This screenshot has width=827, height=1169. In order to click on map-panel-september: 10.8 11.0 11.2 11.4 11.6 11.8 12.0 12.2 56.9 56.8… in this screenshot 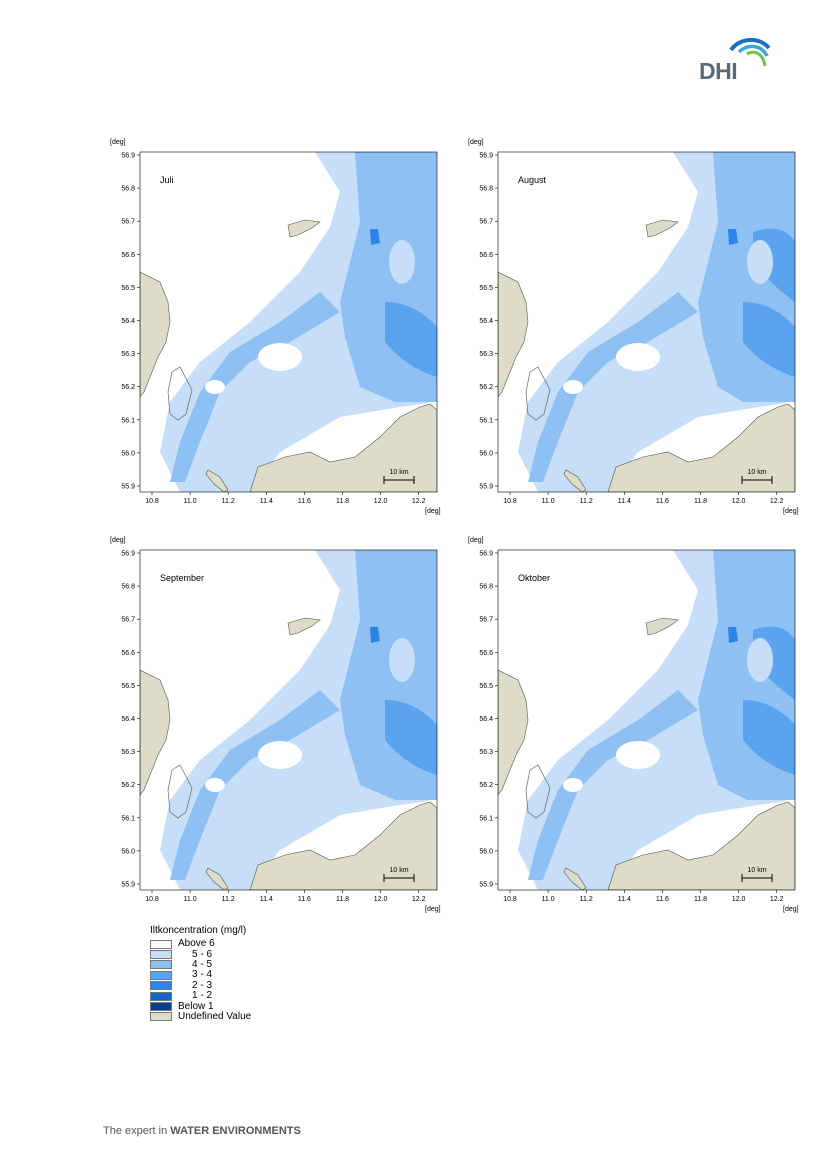, I will do `click(285, 723)`.